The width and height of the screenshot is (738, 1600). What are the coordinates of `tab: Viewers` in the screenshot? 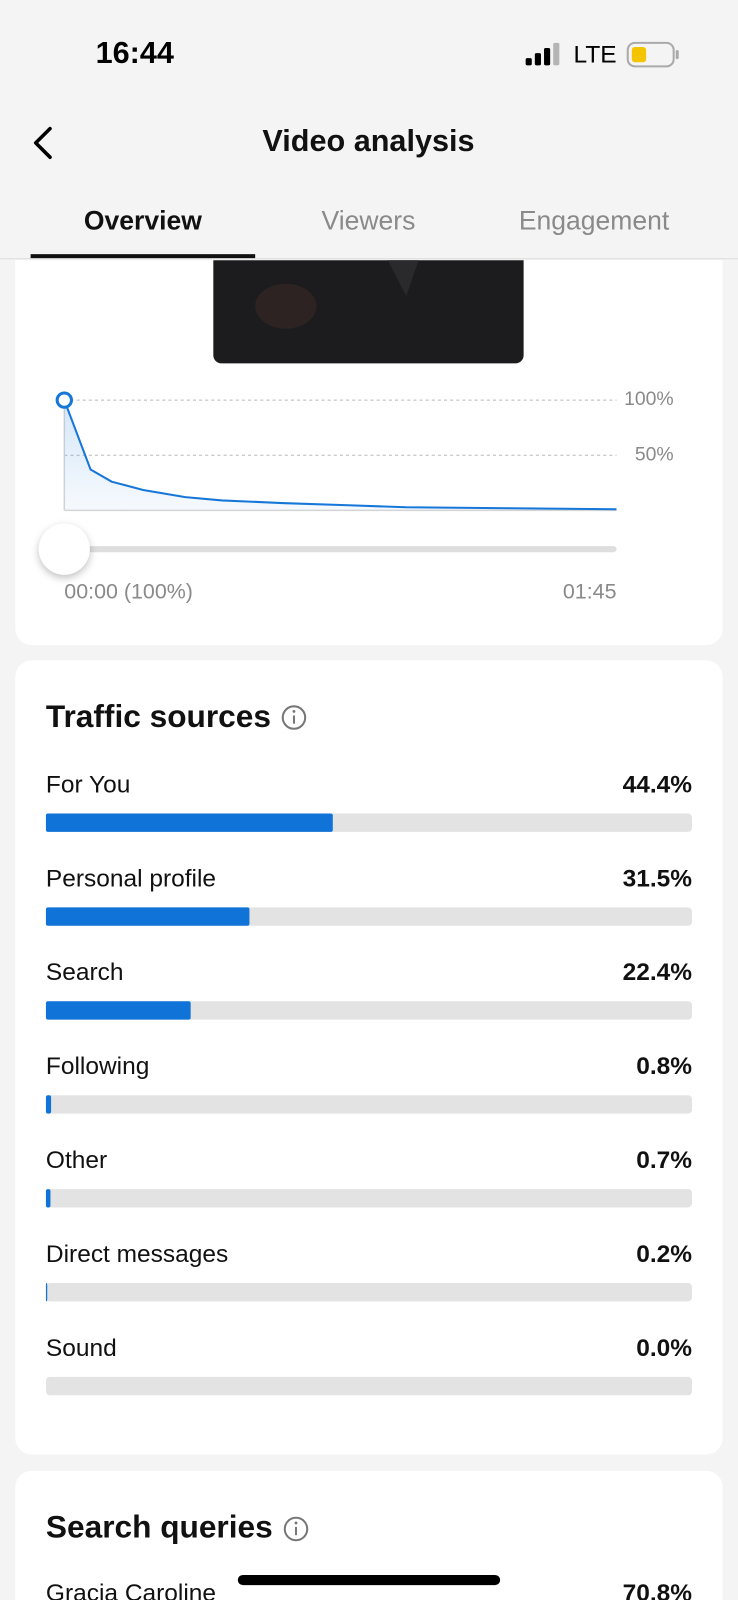 It's located at (369, 221).